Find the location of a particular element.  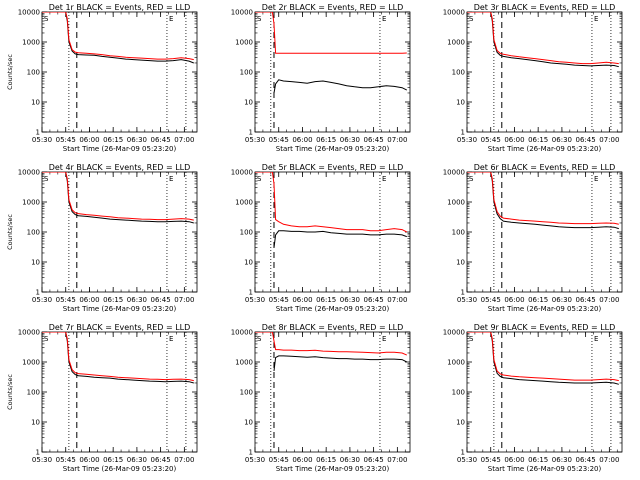

chart-title: Det 3r BLACK = Events, RED = LLD is located at coordinates (545, 7).